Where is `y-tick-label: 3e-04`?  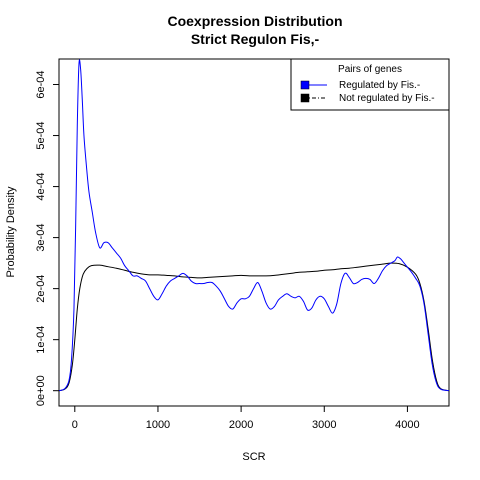 y-tick-label: 3e-04 is located at coordinates (41, 238).